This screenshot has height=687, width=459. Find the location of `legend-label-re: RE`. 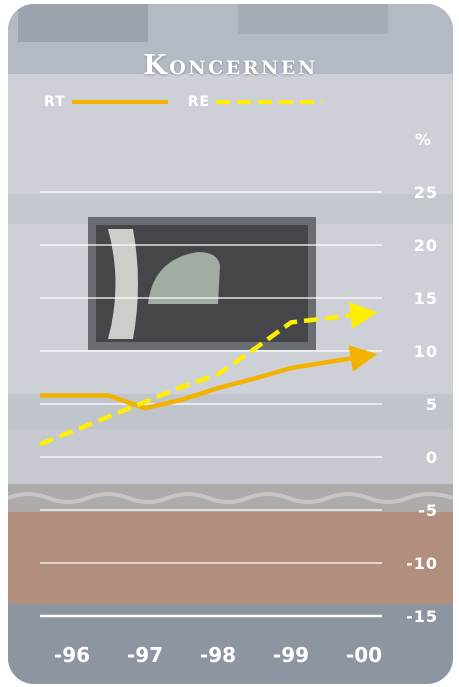

legend-label-re: RE is located at coordinates (199, 102).